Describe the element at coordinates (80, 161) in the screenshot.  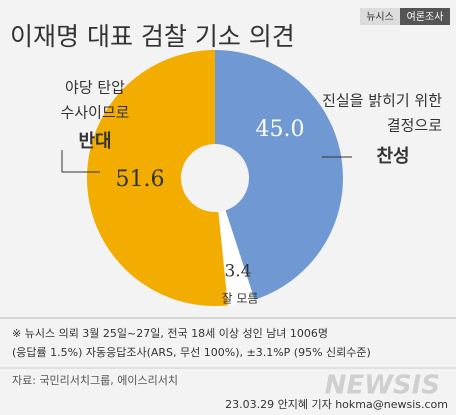
I see `leader-line` at that location.